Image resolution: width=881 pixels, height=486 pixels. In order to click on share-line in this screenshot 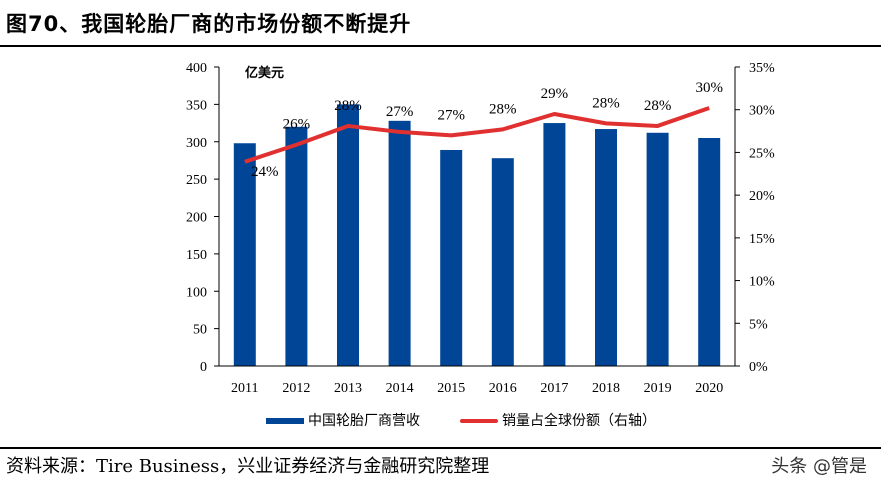, I will do `click(477, 135)`.